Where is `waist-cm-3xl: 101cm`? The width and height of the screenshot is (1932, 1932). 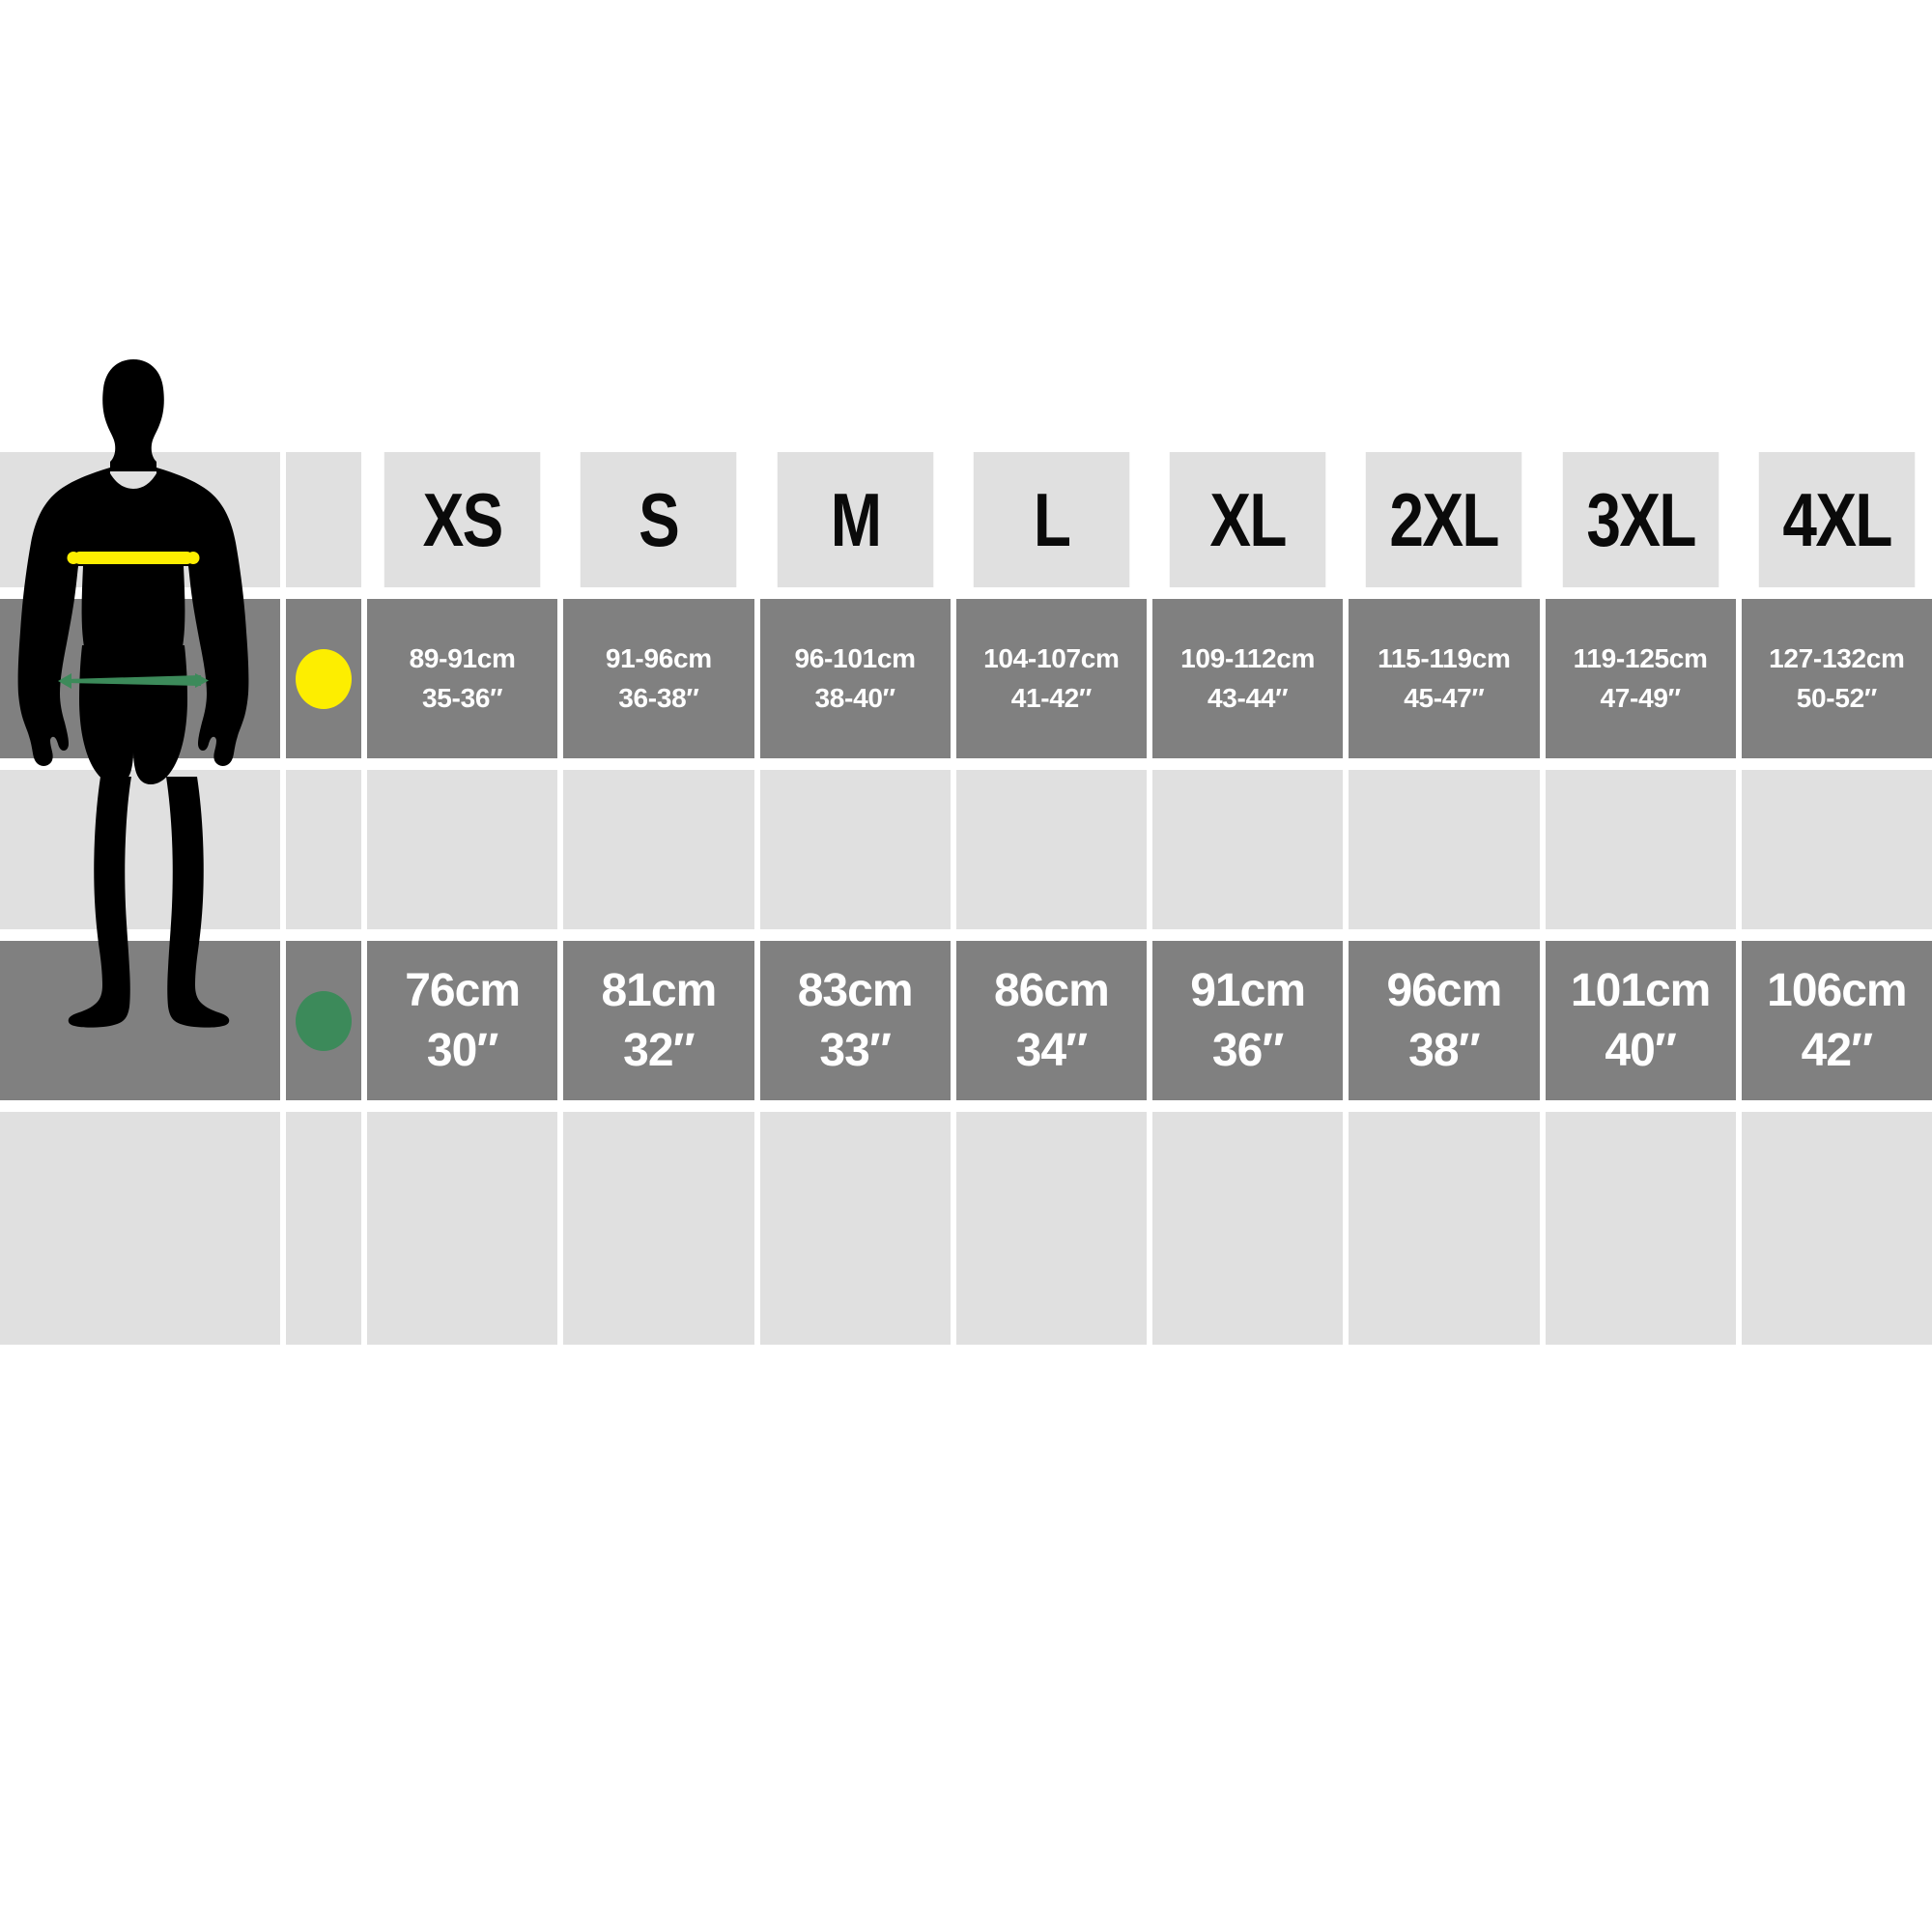 waist-cm-3xl: 101cm is located at coordinates (1640, 991).